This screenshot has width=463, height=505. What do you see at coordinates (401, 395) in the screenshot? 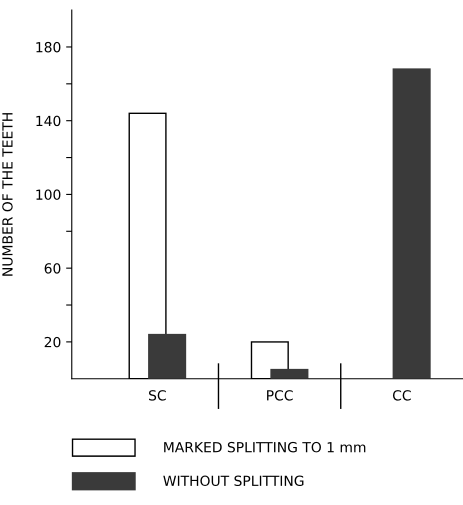
I see `x-tick-label: CC` at bounding box center [401, 395].